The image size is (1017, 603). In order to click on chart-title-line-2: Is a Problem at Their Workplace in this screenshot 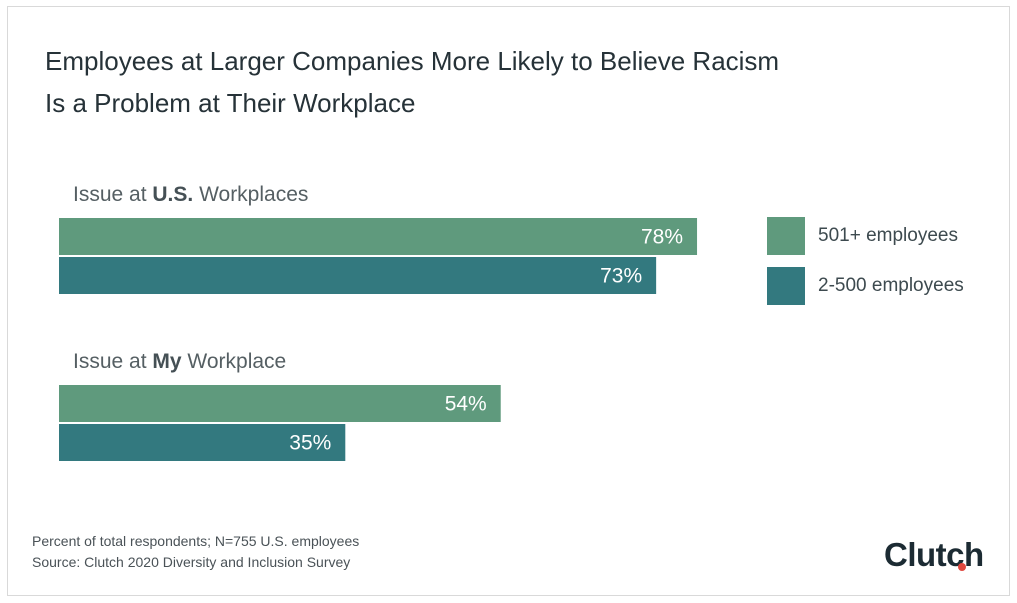, I will do `click(230, 103)`.